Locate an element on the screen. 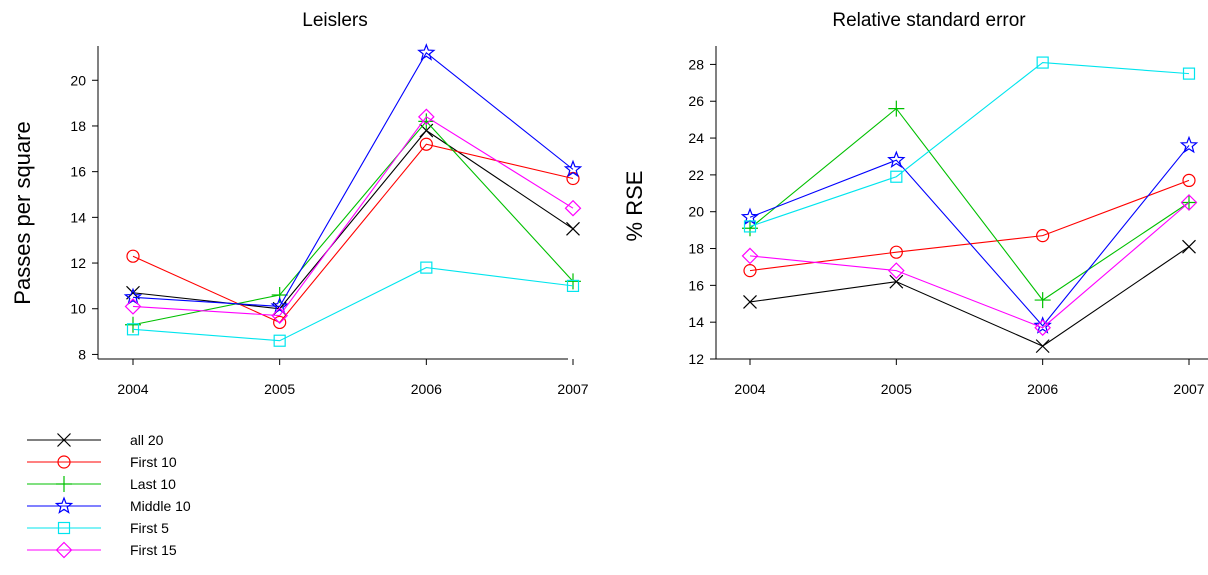  legend-entry: First 5 is located at coordinates (98, 528).